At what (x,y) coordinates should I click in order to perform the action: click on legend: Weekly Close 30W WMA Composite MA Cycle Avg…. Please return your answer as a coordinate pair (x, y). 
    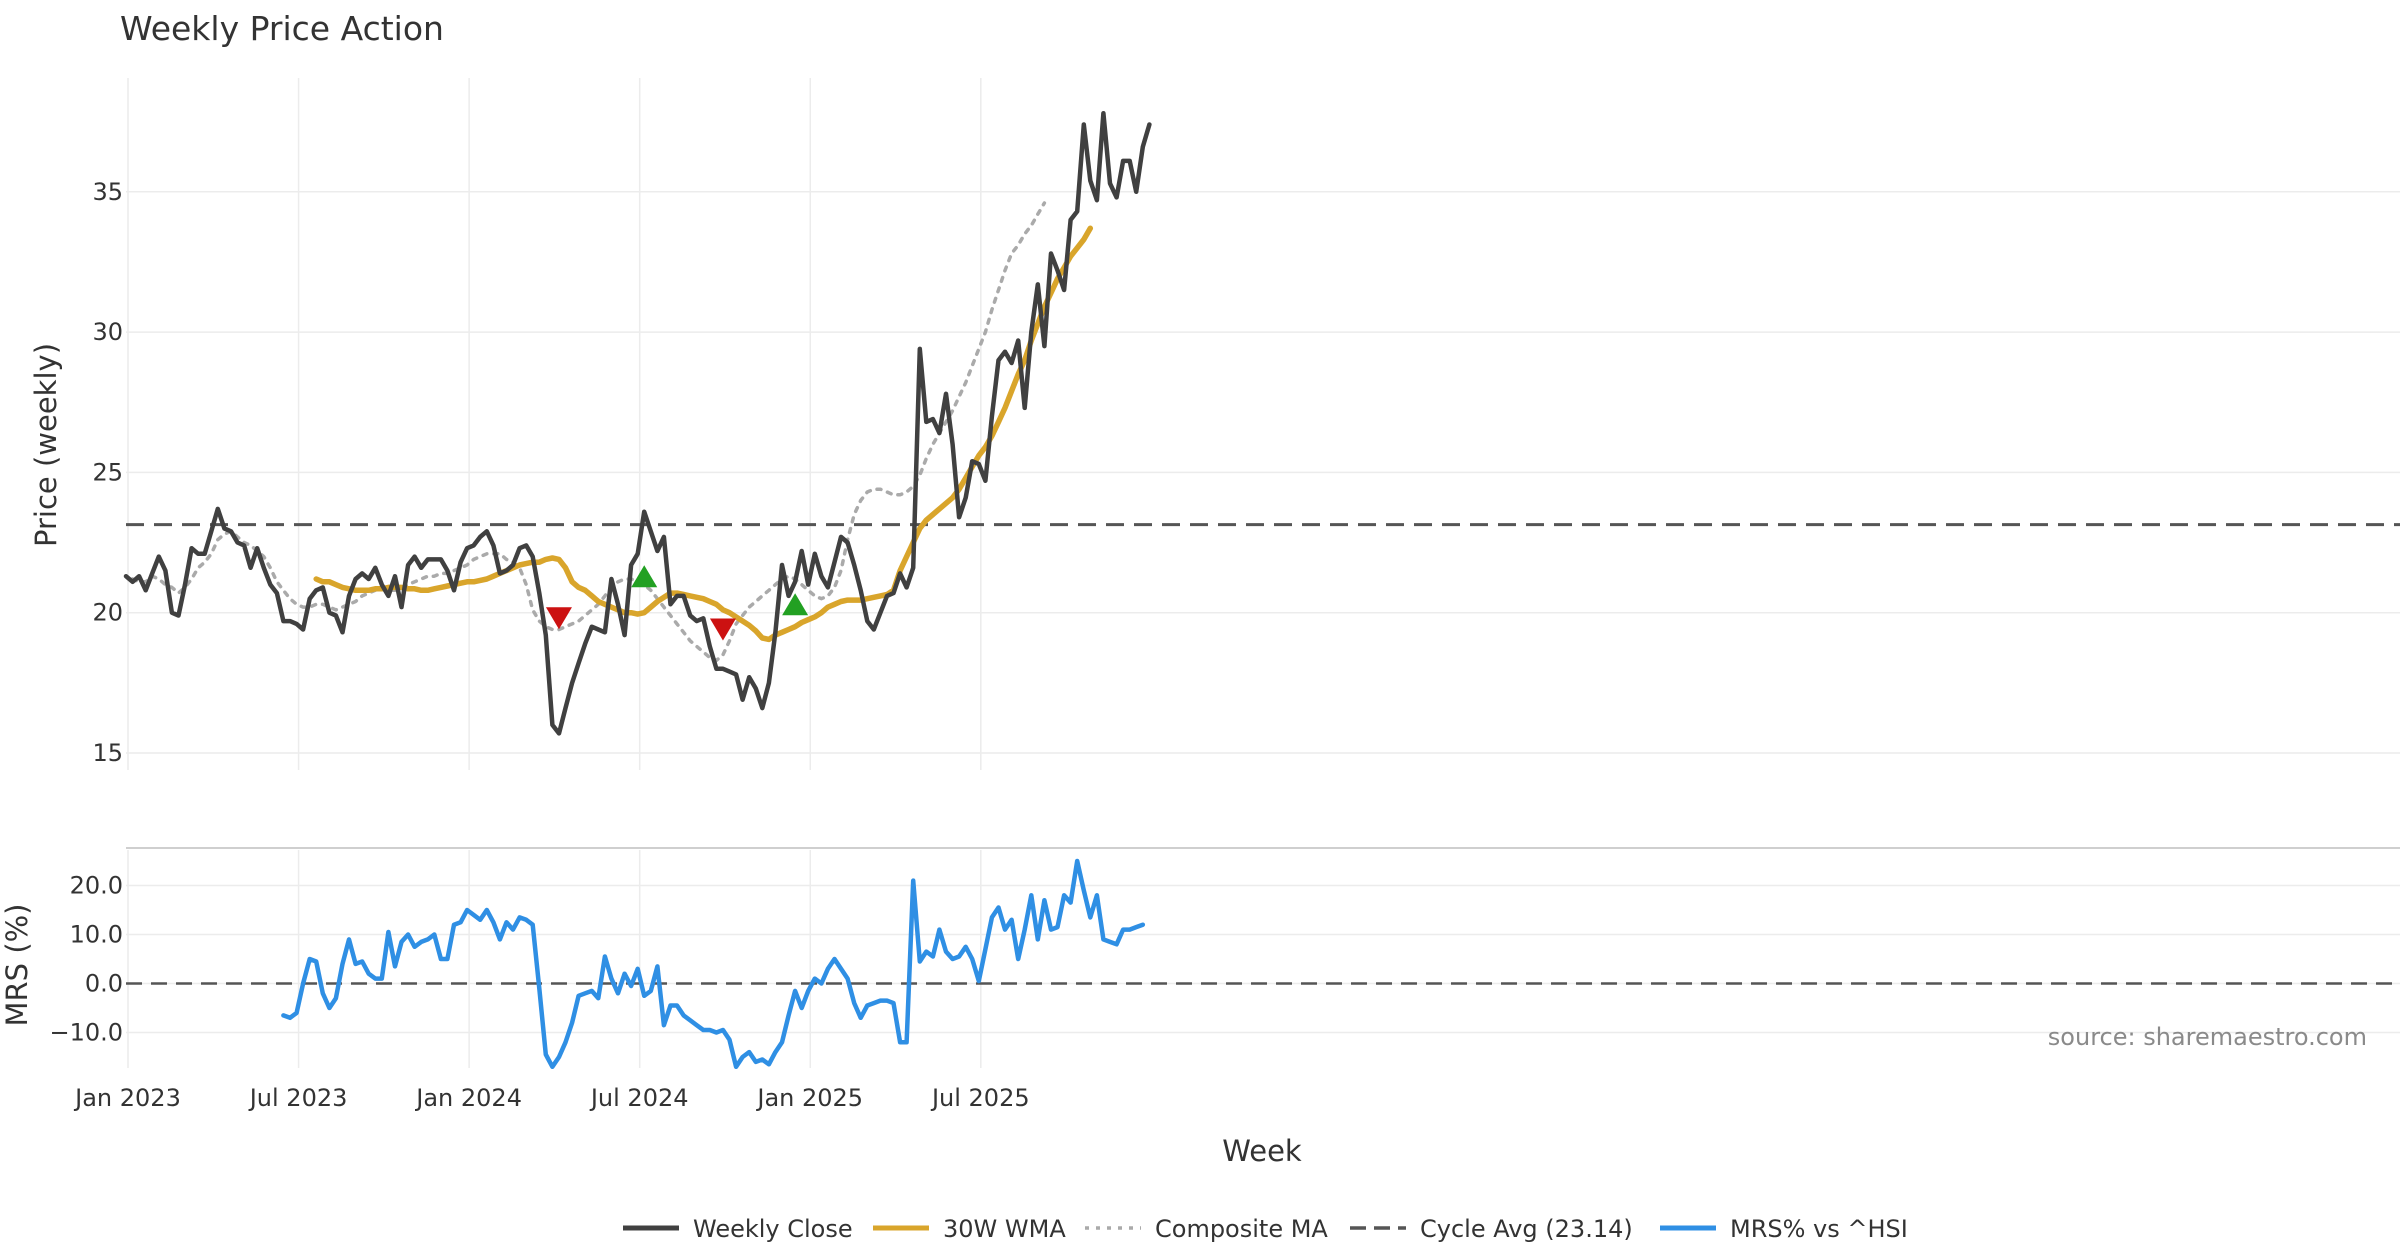
    Looking at the image, I should click on (1265, 1229).